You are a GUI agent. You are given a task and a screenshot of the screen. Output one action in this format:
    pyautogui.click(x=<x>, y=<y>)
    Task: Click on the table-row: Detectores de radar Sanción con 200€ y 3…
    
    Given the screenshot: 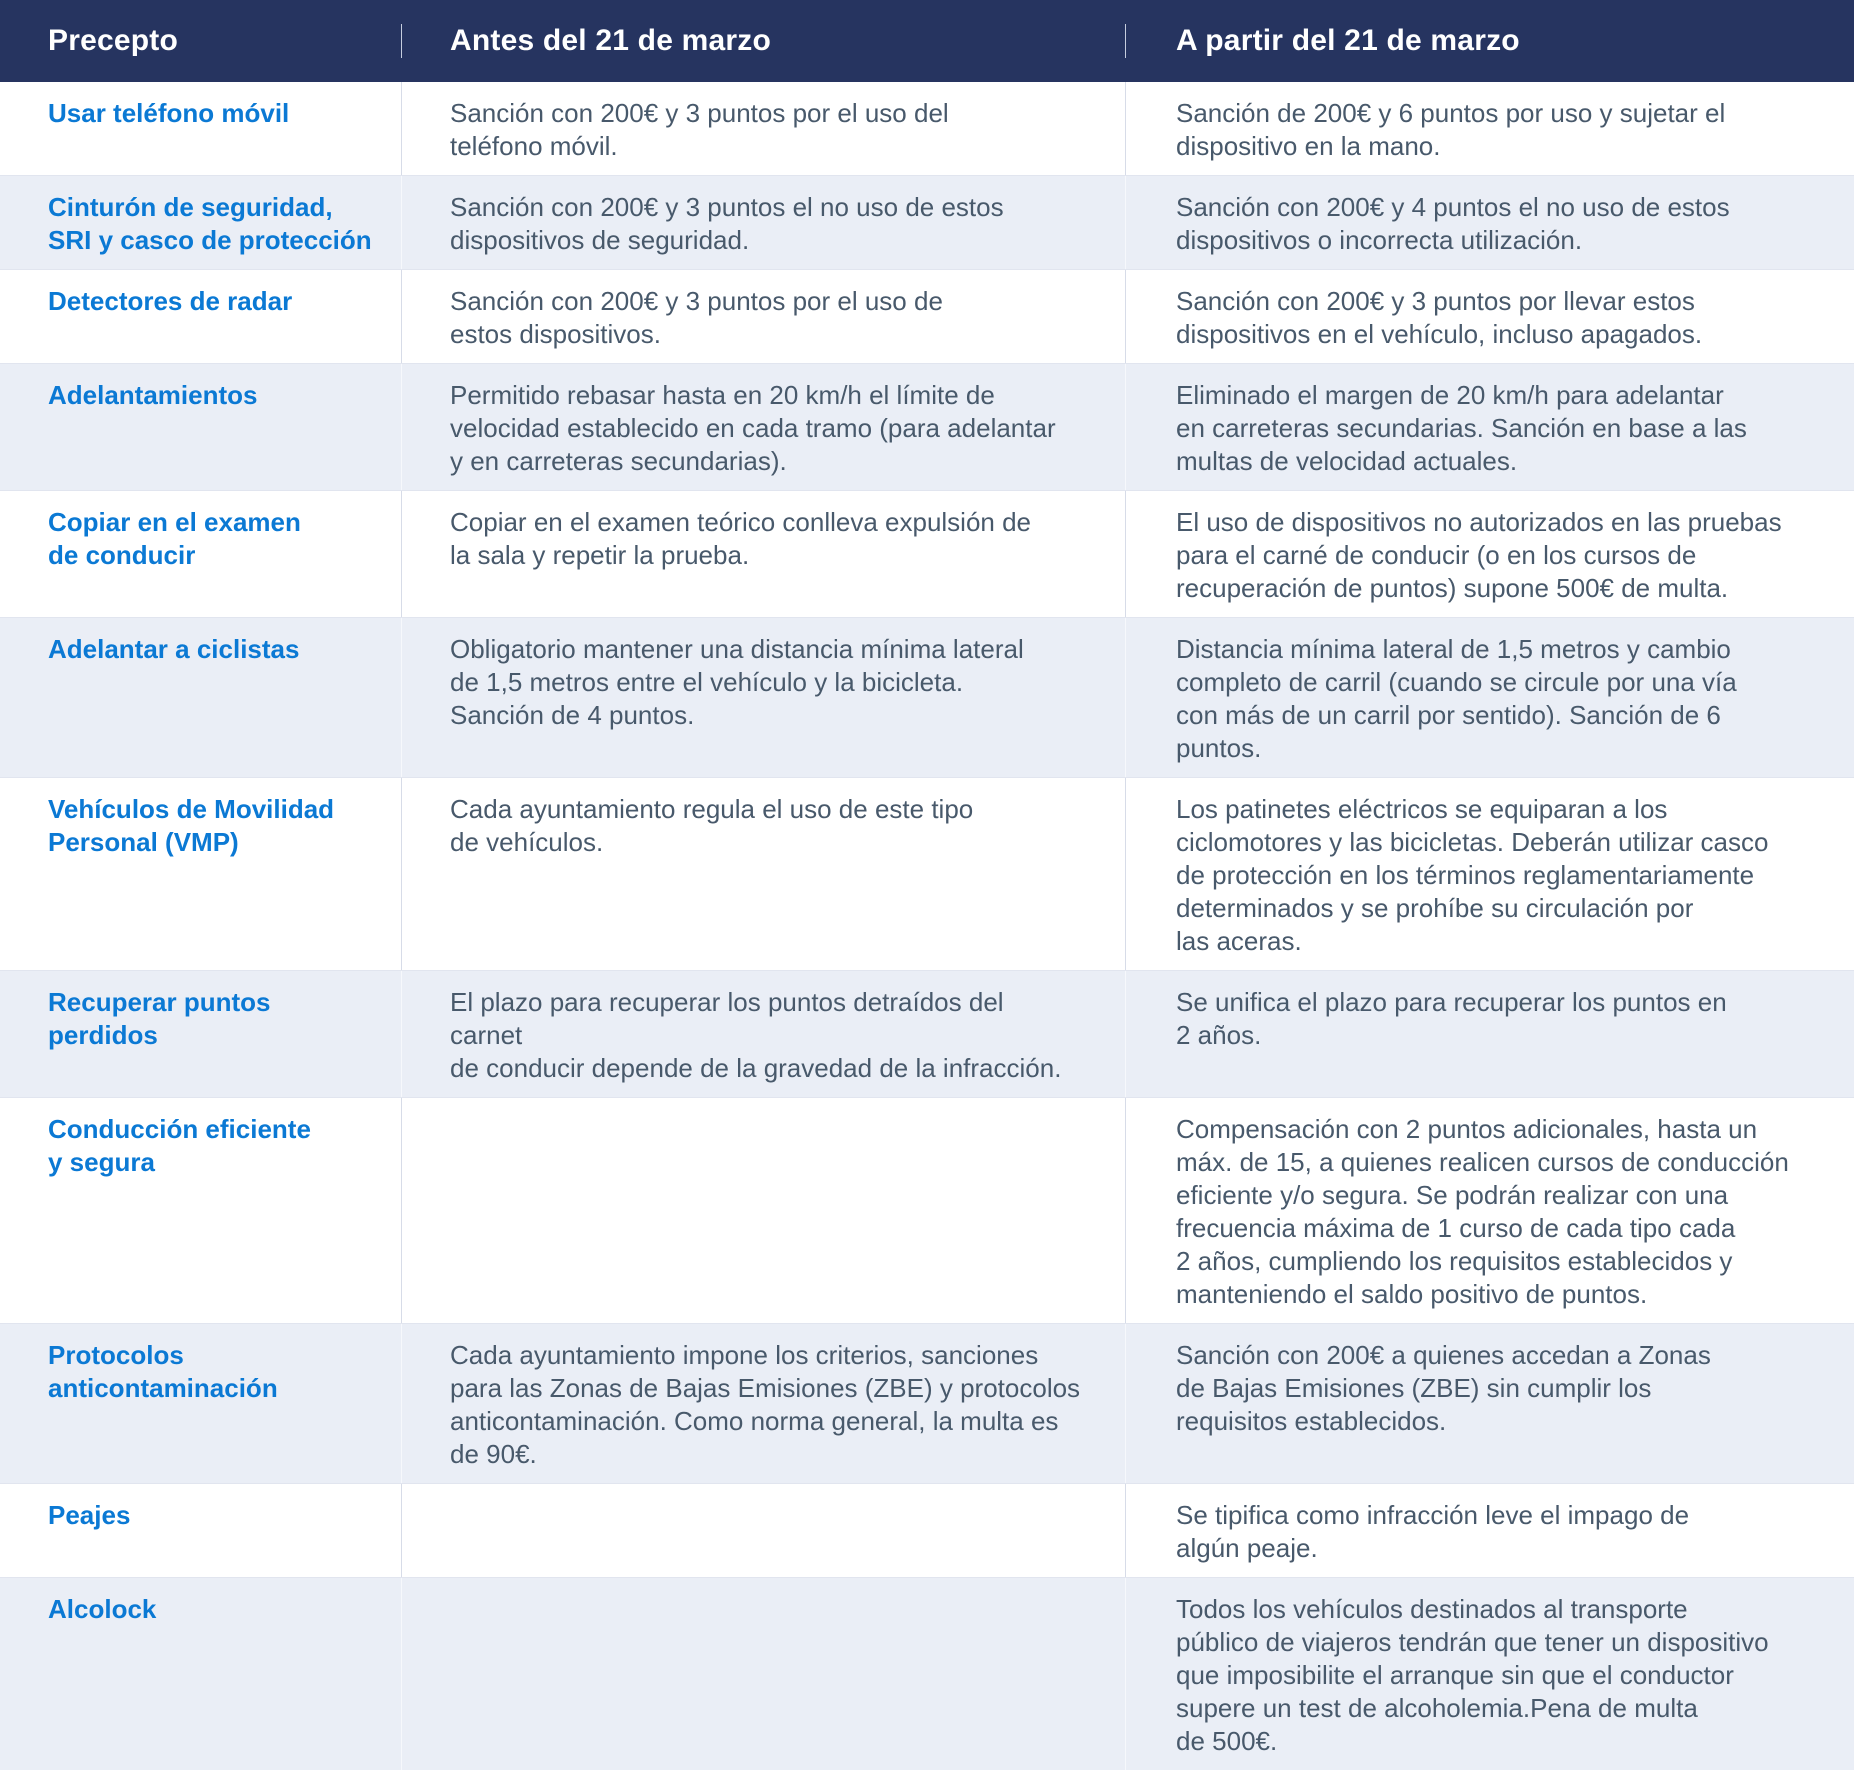 What is the action you would take?
    pyautogui.click(x=927, y=316)
    